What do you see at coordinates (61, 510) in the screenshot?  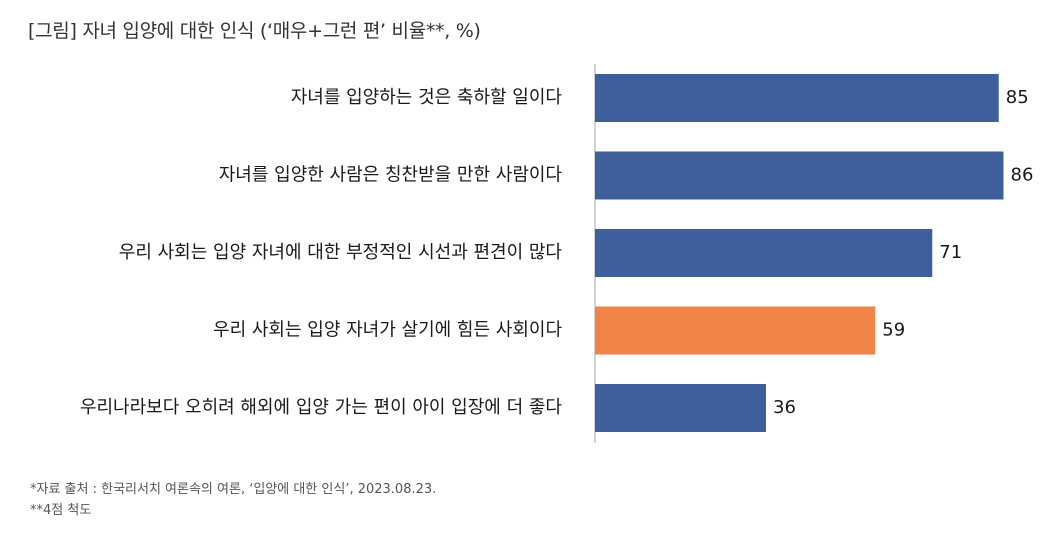 I see `footnote-scale: **4점 척도` at bounding box center [61, 510].